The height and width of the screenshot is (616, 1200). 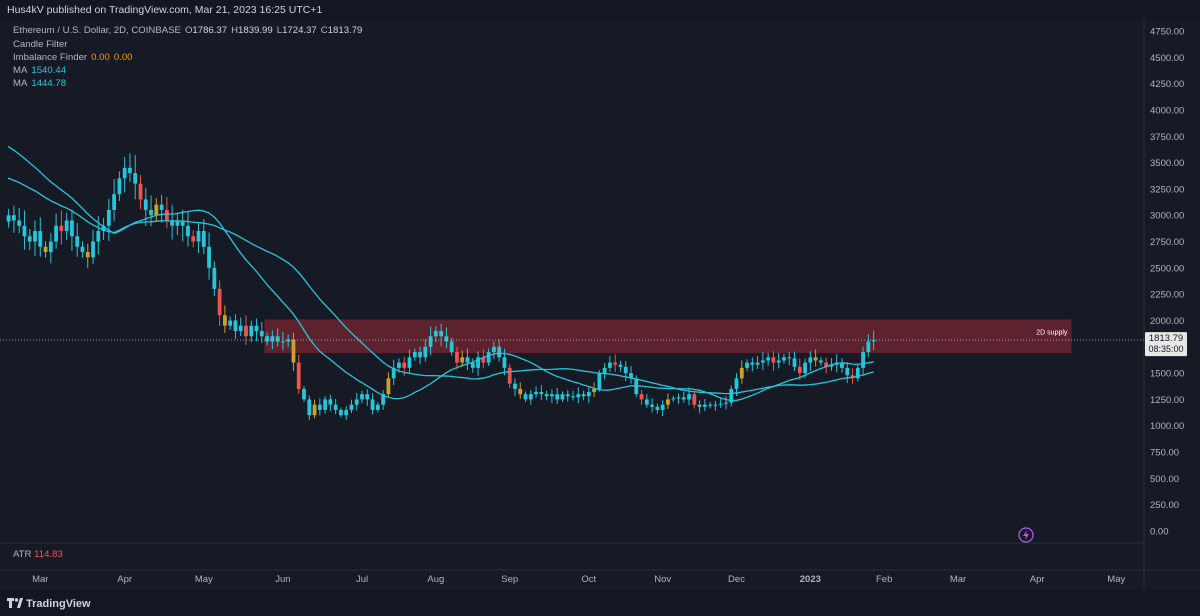 I want to click on tradingview-logo-icon, so click(x=15, y=603).